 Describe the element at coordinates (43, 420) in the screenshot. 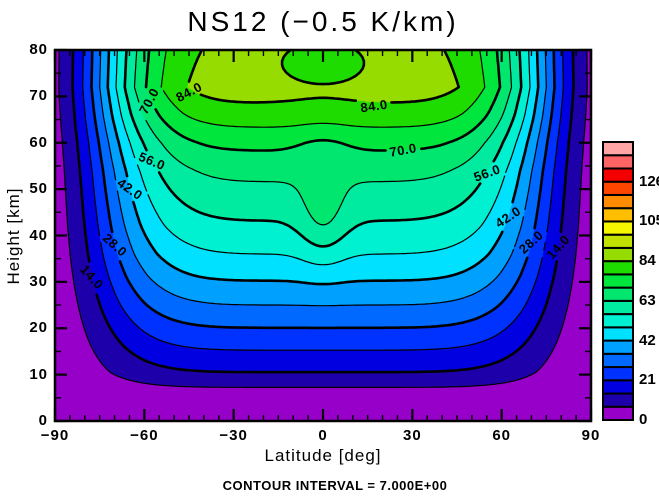

I see `y-tick-label: 0` at that location.